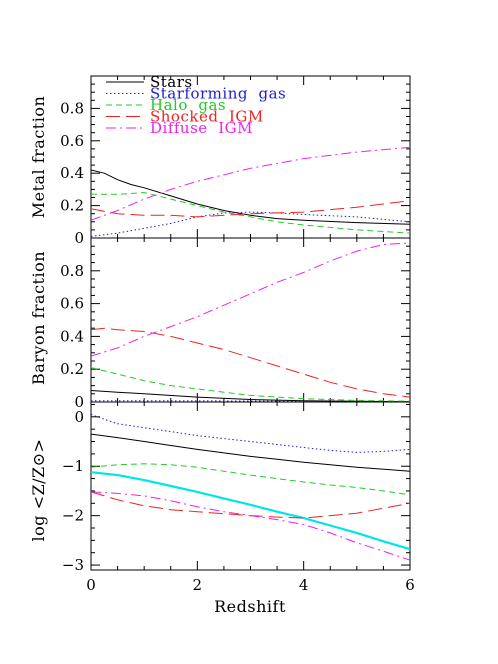 This screenshot has width=498, height=664. I want to click on y-axis-title-log-metallicity: log <Z/Z⊙>, so click(38, 490).